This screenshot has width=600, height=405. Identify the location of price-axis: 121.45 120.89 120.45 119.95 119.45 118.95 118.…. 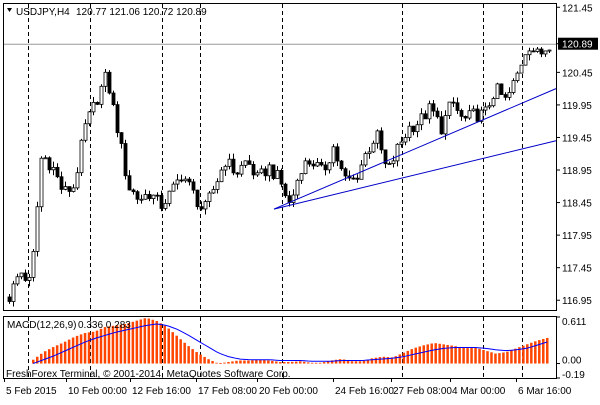
(577, 192).